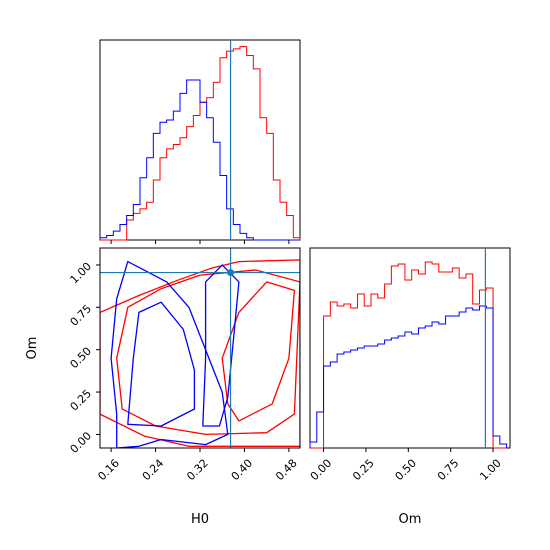 The height and width of the screenshot is (550, 550). Describe the element at coordinates (410, 519) in the screenshot. I see `om-histogram-axis-label: Om` at that location.